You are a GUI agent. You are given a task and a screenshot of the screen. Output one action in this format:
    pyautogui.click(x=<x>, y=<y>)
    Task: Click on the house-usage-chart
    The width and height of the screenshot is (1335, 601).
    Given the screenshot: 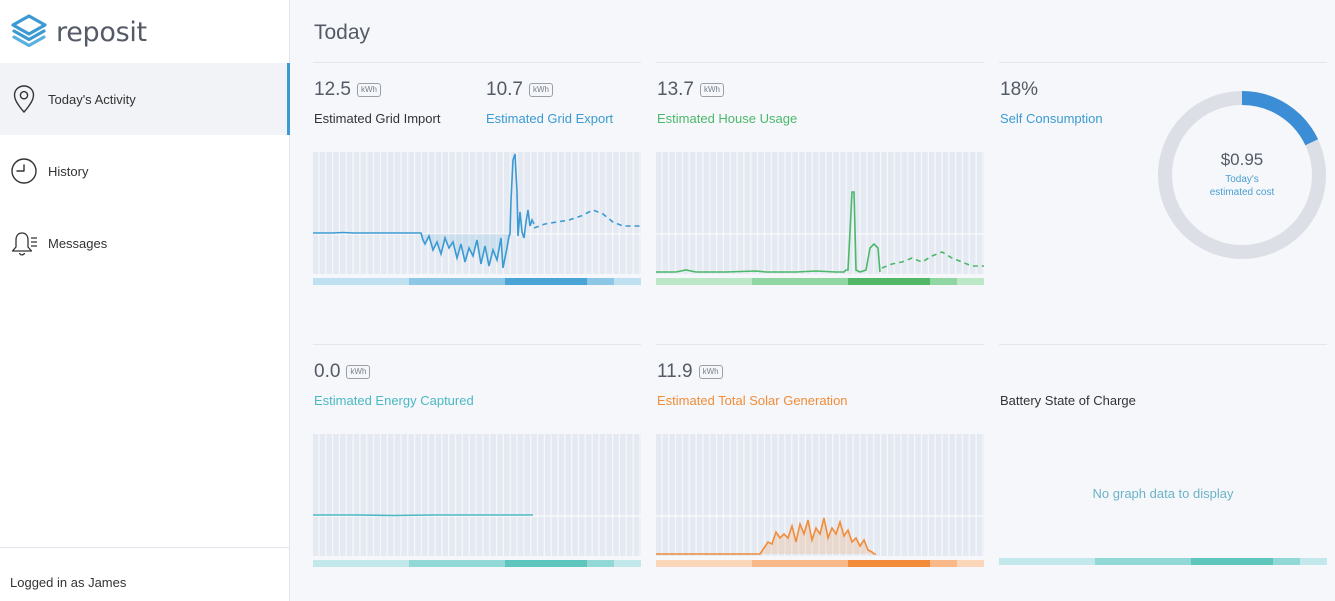 What is the action you would take?
    pyautogui.click(x=820, y=219)
    